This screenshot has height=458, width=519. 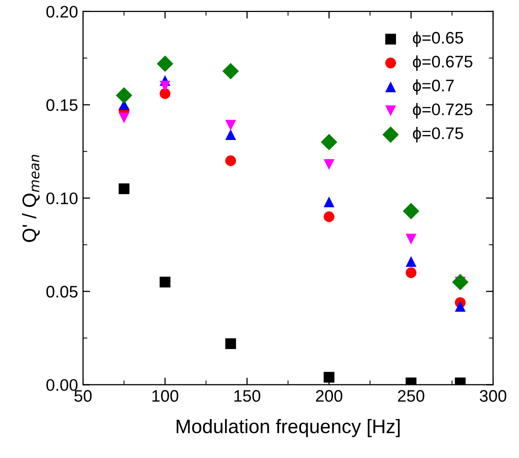 What do you see at coordinates (247, 396) in the screenshot?
I see `x-tick-label: 150` at bounding box center [247, 396].